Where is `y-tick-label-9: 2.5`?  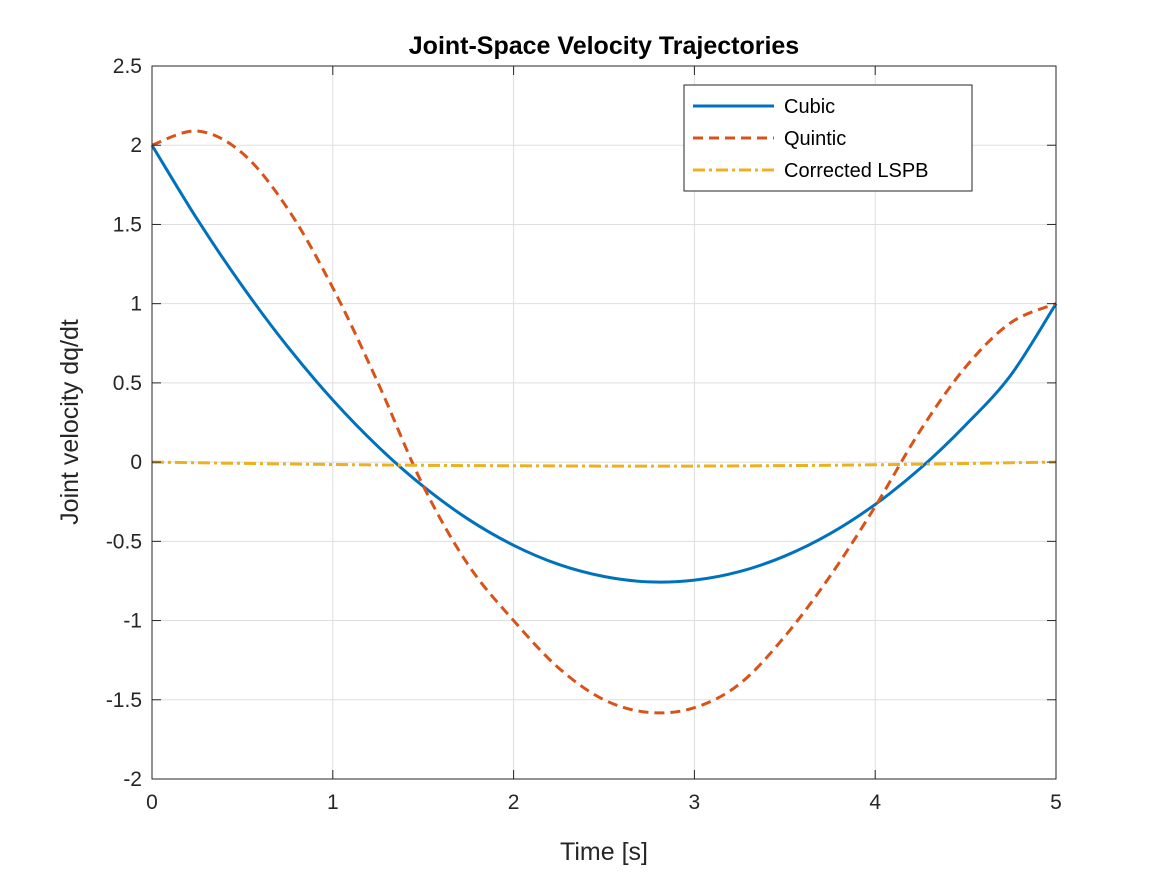 y-tick-label-9: 2.5 is located at coordinates (127, 66).